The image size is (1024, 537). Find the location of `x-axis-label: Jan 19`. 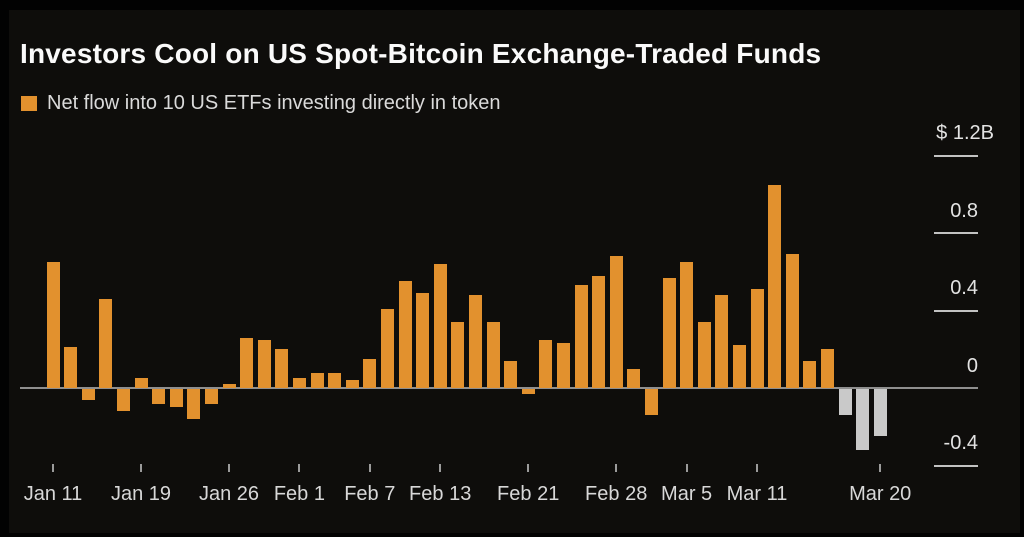

x-axis-label: Jan 19 is located at coordinates (141, 494).